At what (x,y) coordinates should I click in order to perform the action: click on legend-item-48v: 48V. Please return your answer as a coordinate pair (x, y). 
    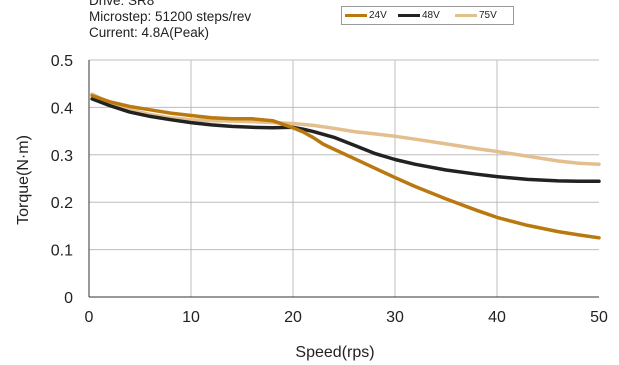
    Looking at the image, I should click on (419, 15).